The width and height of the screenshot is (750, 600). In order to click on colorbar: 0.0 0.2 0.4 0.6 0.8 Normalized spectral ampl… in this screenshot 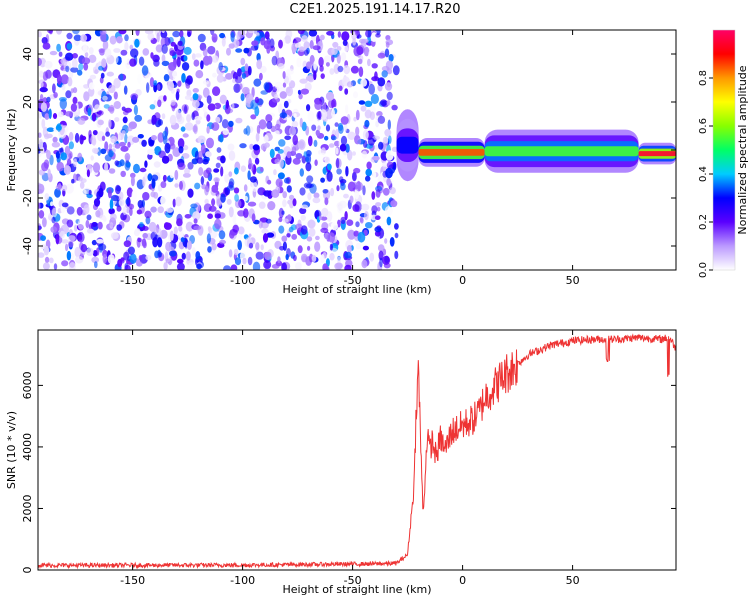, I will do `click(723, 153)`.